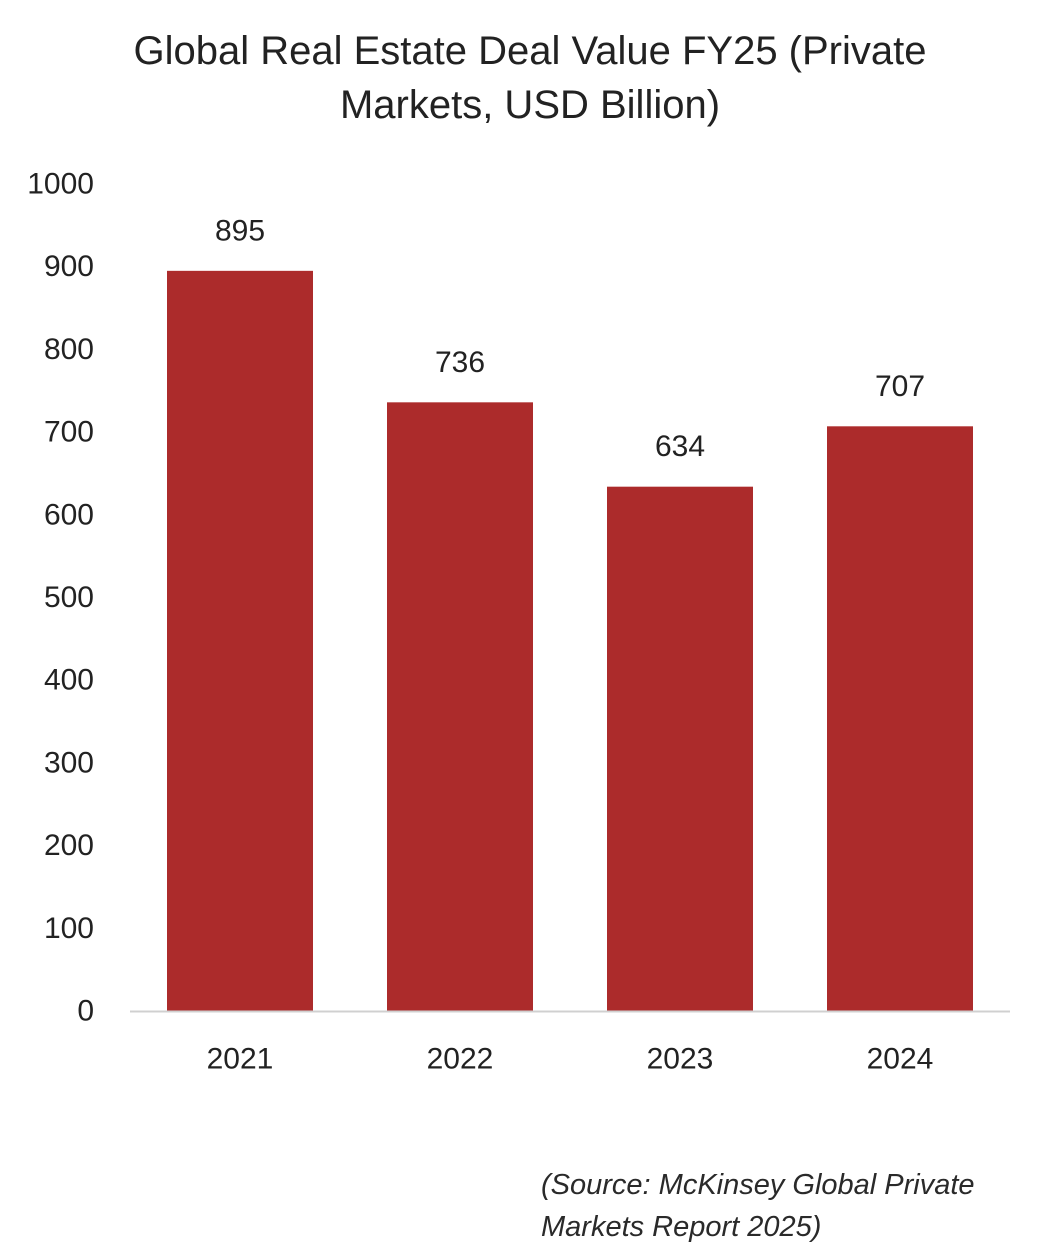 The width and height of the screenshot is (1063, 1260). What do you see at coordinates (900, 386) in the screenshot?
I see `data-label-2024: 707` at bounding box center [900, 386].